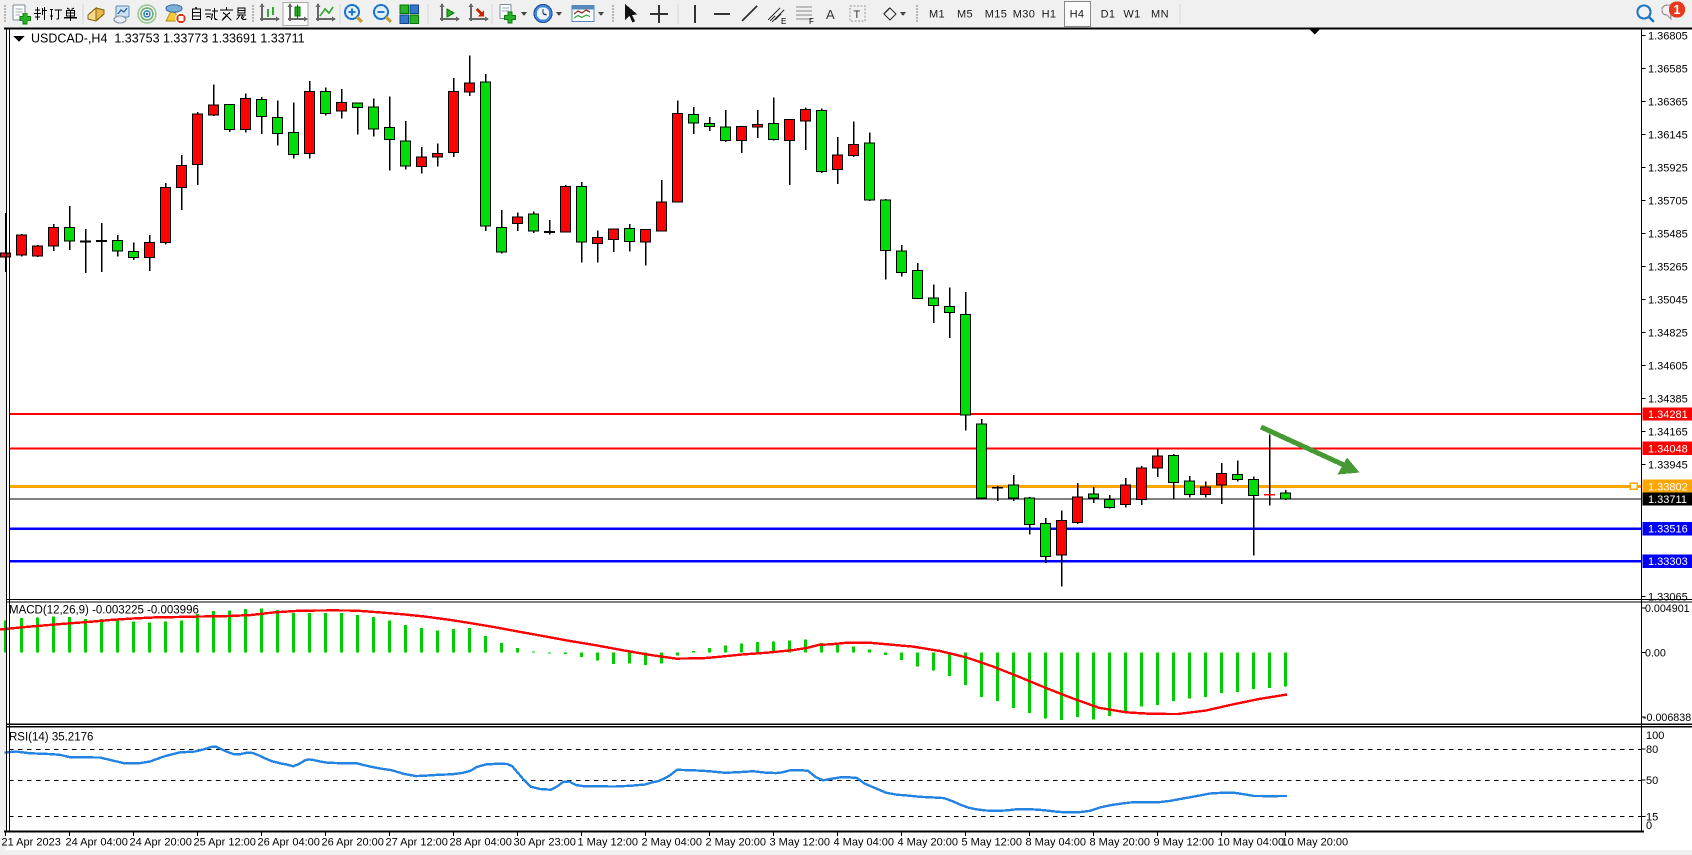 The image size is (1692, 855). What do you see at coordinates (1668, 234) in the screenshot?
I see `svg-text: 1.35485` at bounding box center [1668, 234].